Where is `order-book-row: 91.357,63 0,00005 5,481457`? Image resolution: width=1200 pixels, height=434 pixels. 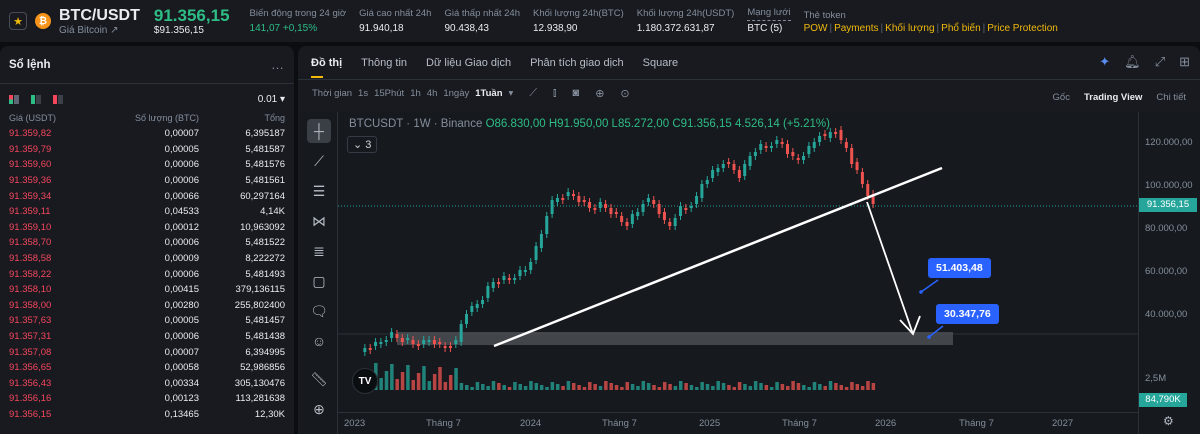
order-book-row: 91.357,63 0,00005 5,481457 is located at coordinates (147, 321).